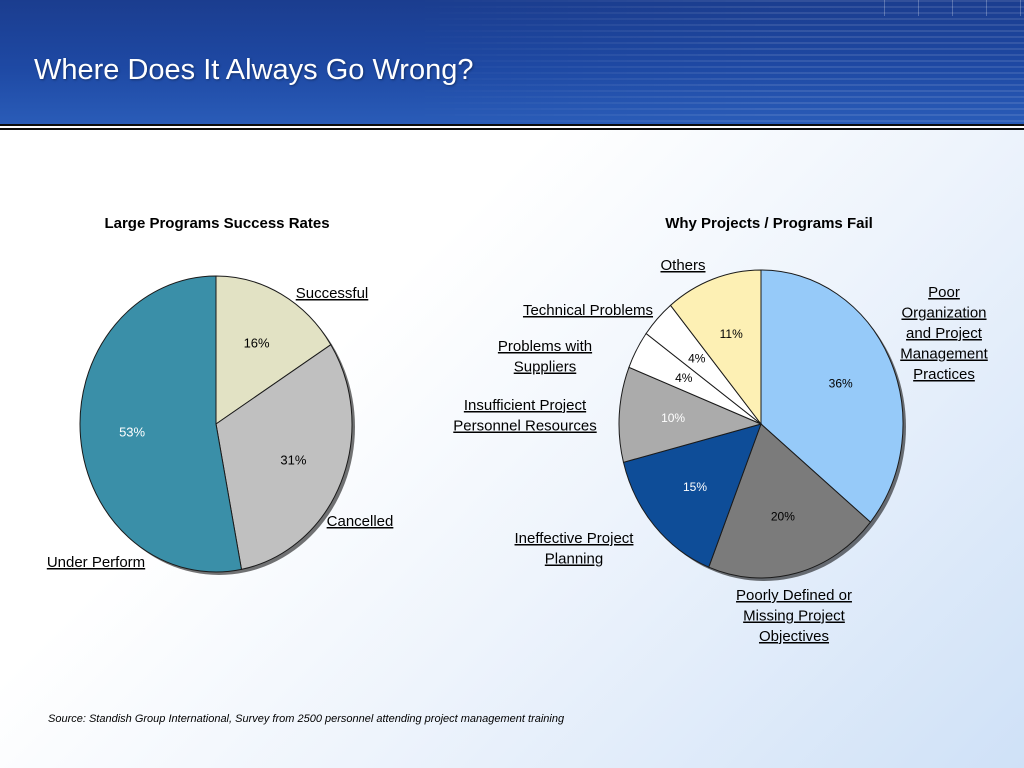 This screenshot has height=768, width=1024. What do you see at coordinates (690, 414) in the screenshot?
I see `pie-slice-insufficient-project-personnel-resources` at bounding box center [690, 414].